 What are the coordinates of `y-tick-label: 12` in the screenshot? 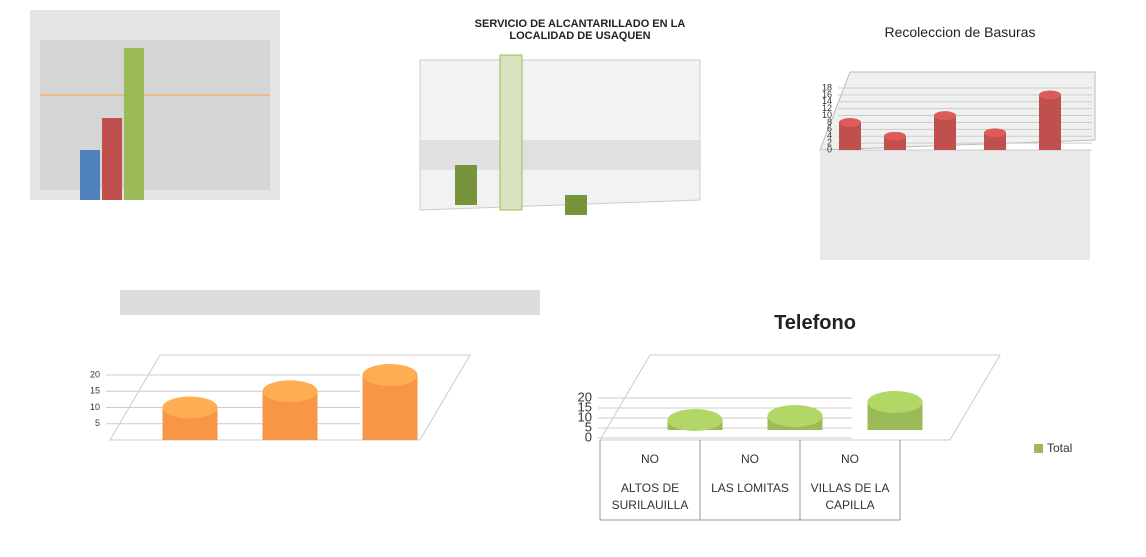 It's located at (827, 108).